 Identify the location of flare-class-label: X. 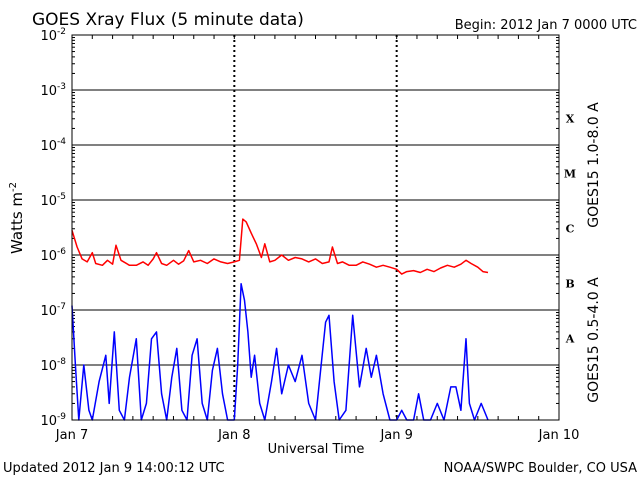
(570, 119).